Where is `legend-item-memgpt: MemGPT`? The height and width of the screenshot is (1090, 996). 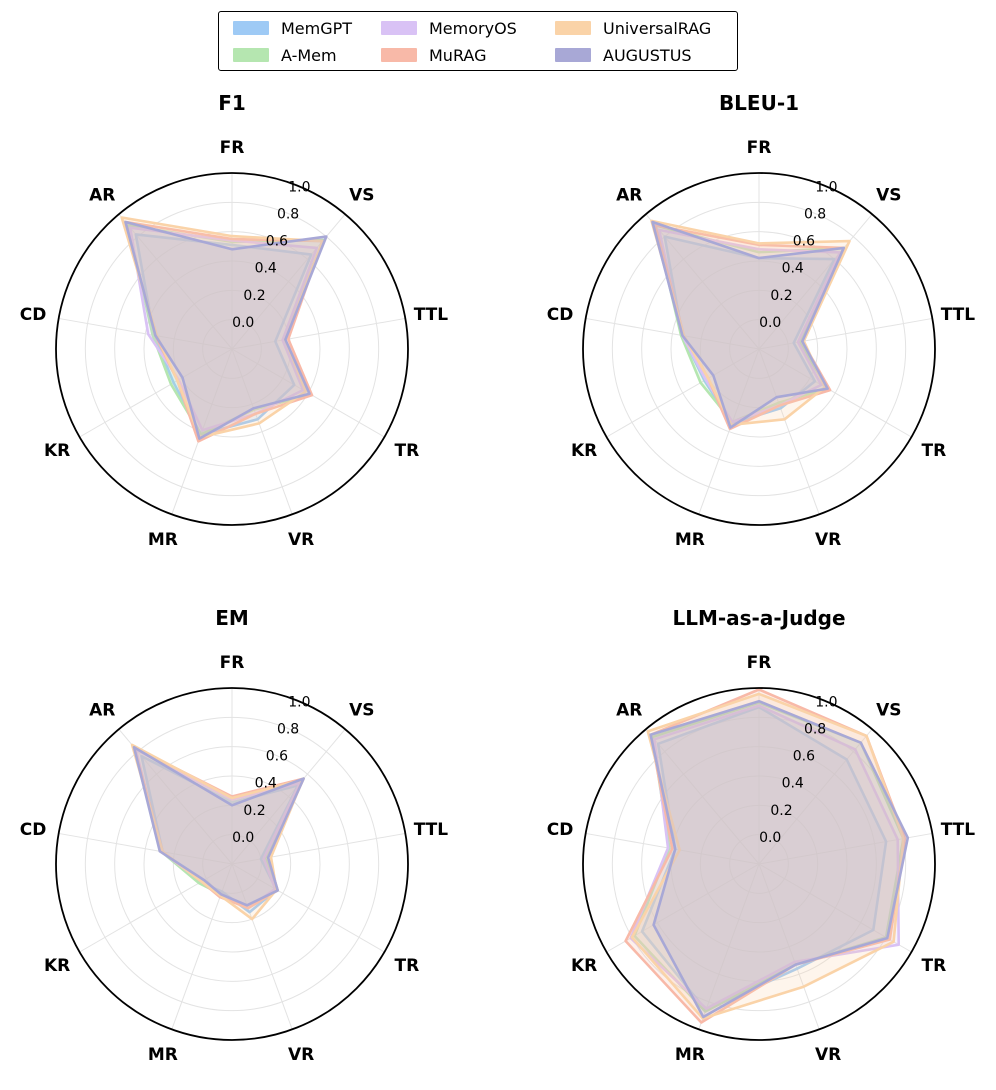
legend-item-memgpt: MemGPT is located at coordinates (292, 28).